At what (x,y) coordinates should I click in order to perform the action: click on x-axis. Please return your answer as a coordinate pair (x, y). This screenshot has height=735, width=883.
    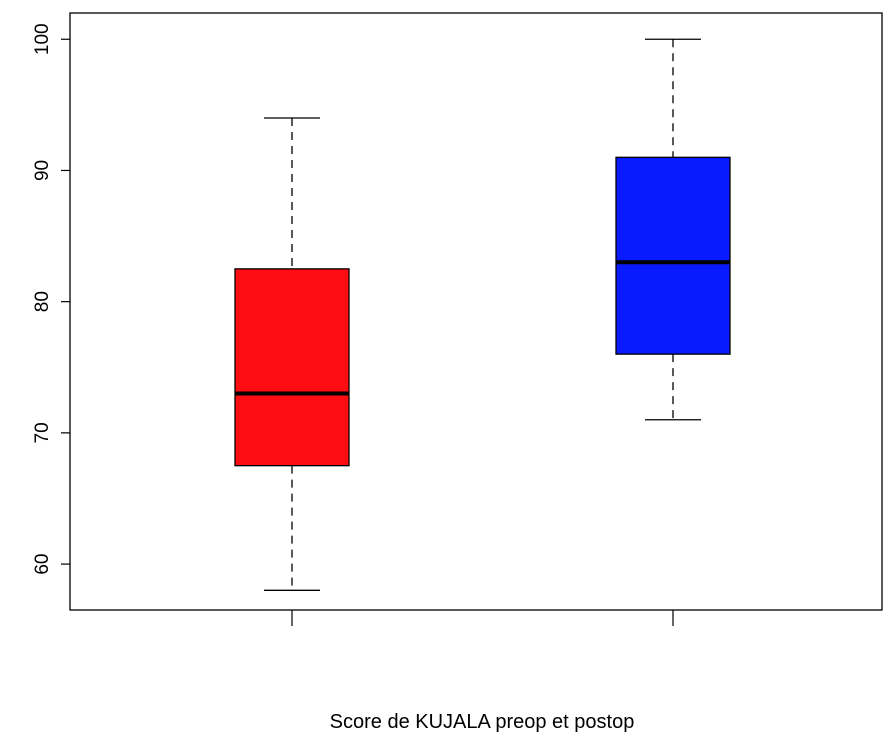
    Looking at the image, I should click on (482, 618).